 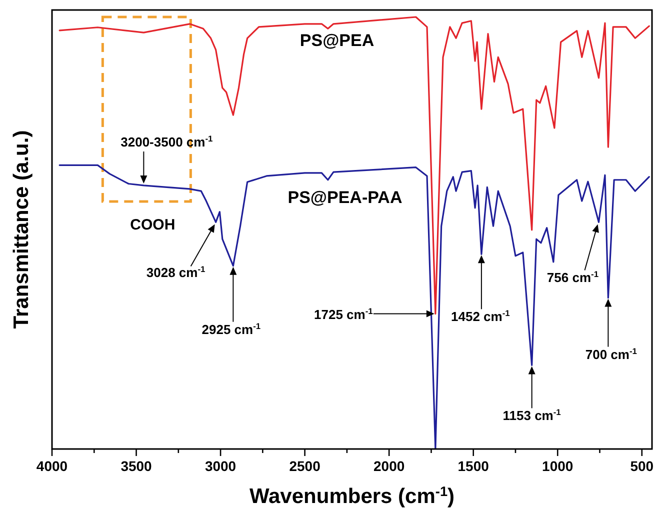 What do you see at coordinates (136, 466) in the screenshot?
I see `x-tick-label: 3500` at bounding box center [136, 466].